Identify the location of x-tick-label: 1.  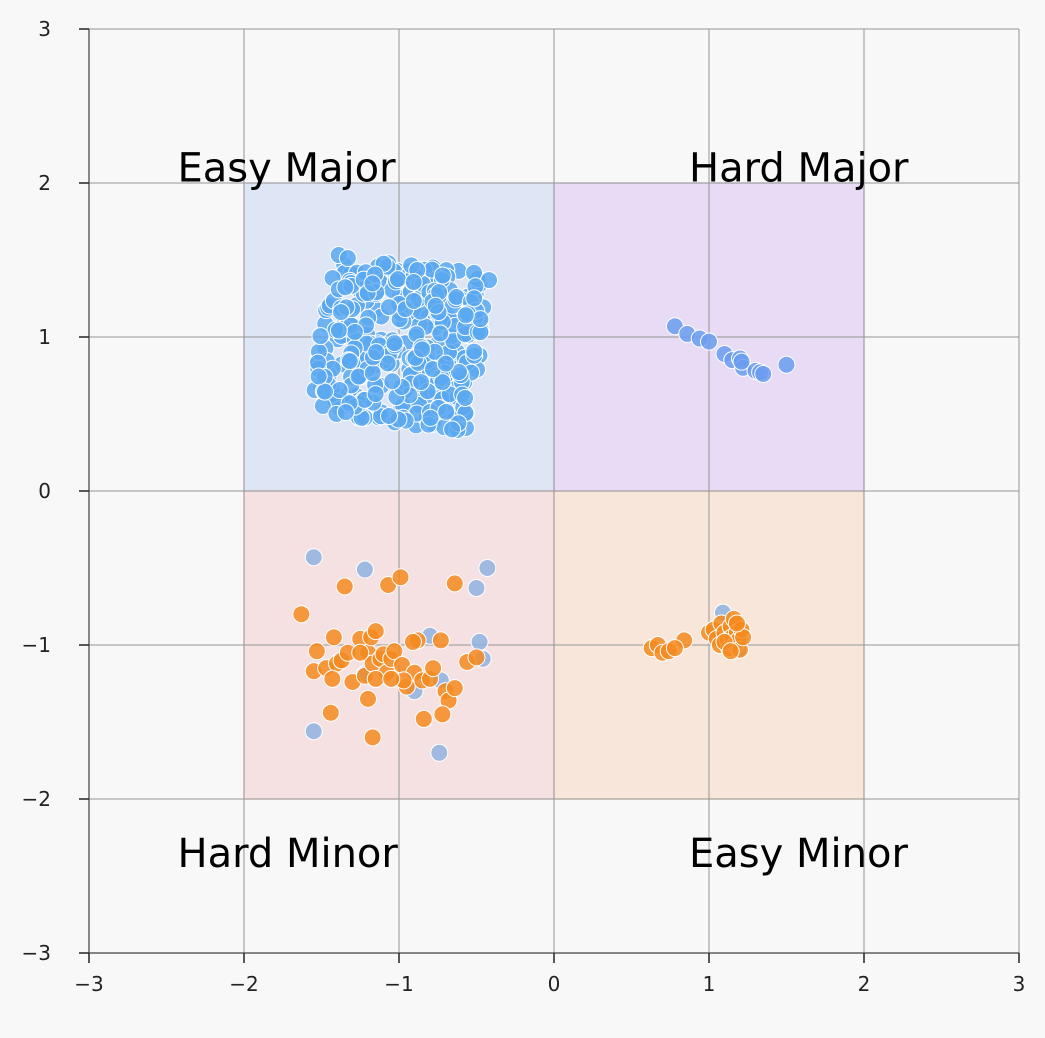
(709, 984).